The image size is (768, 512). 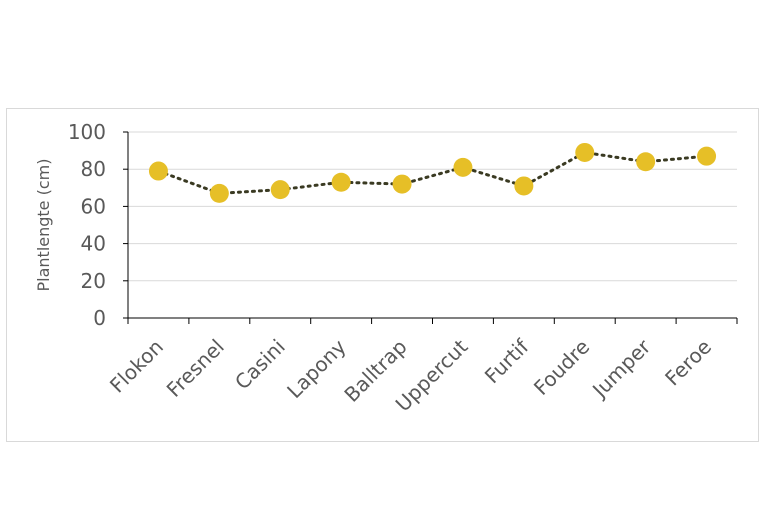 I want to click on x-tick-label: Feroe, so click(x=688, y=363).